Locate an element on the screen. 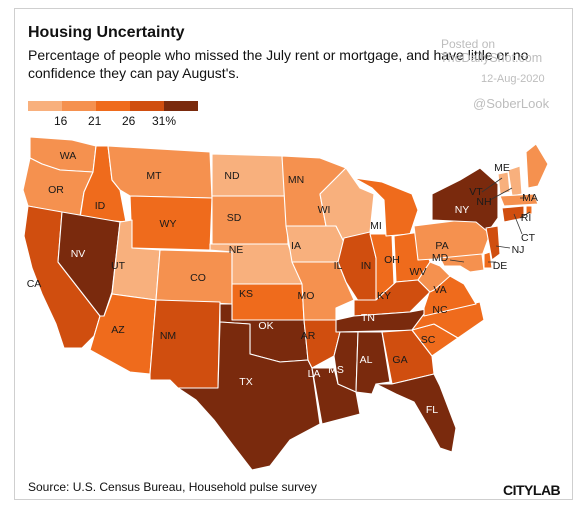 The height and width of the screenshot is (509, 587). state-fl is located at coordinates (416, 413).